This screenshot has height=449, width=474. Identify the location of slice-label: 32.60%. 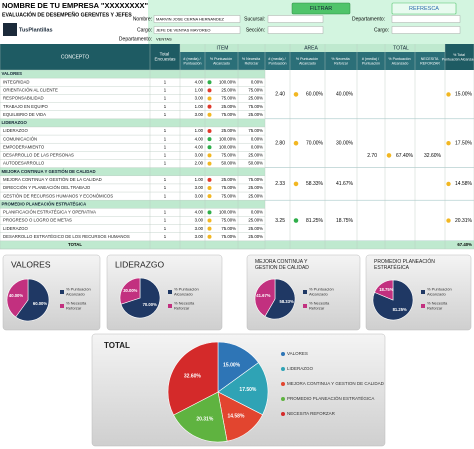
(193, 377).